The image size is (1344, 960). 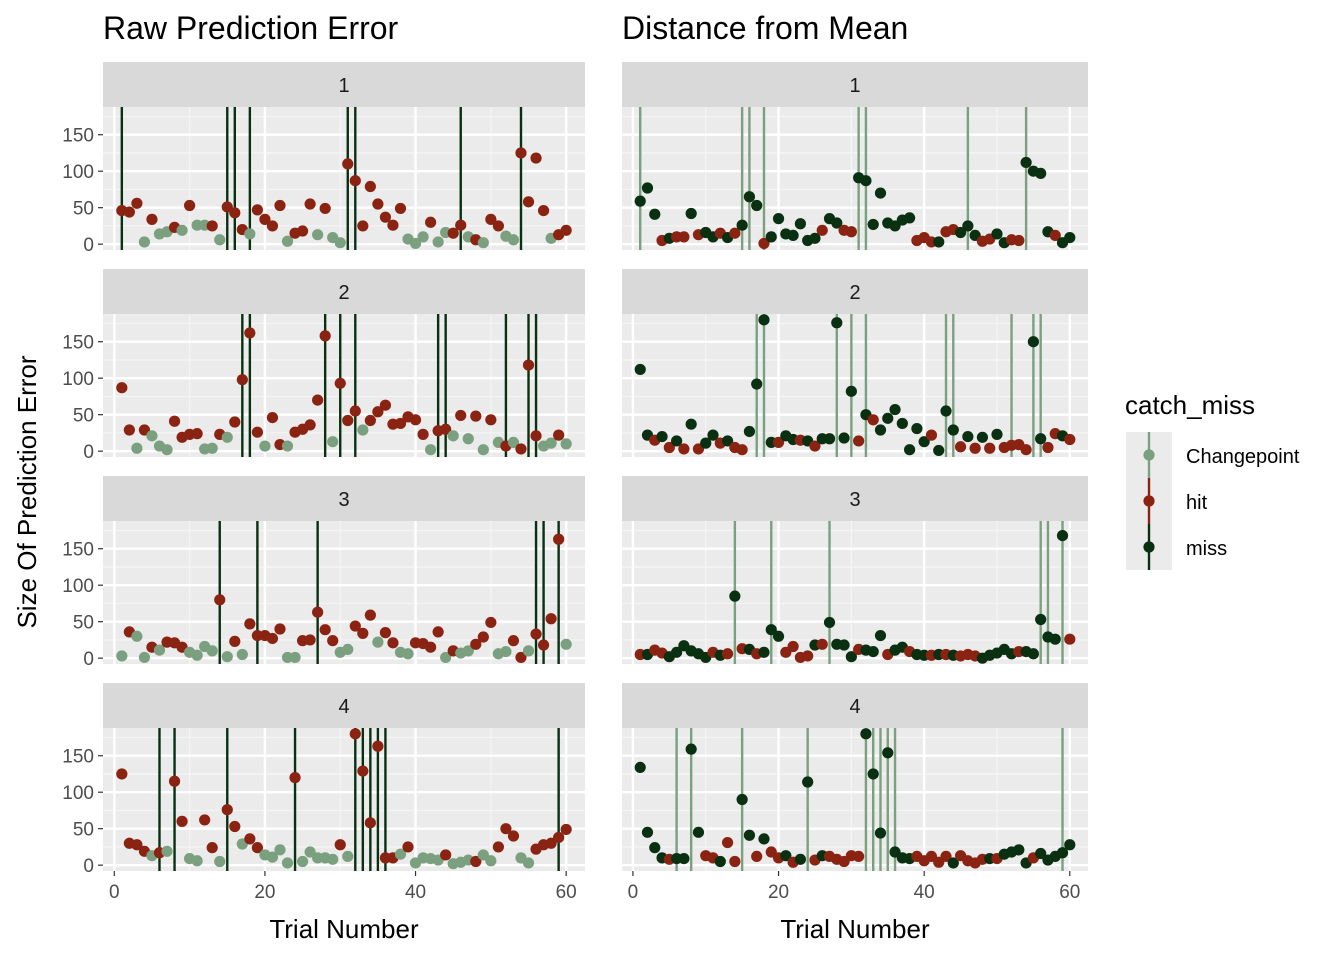 I want to click on facet-strip-label: 3, so click(x=343, y=500).